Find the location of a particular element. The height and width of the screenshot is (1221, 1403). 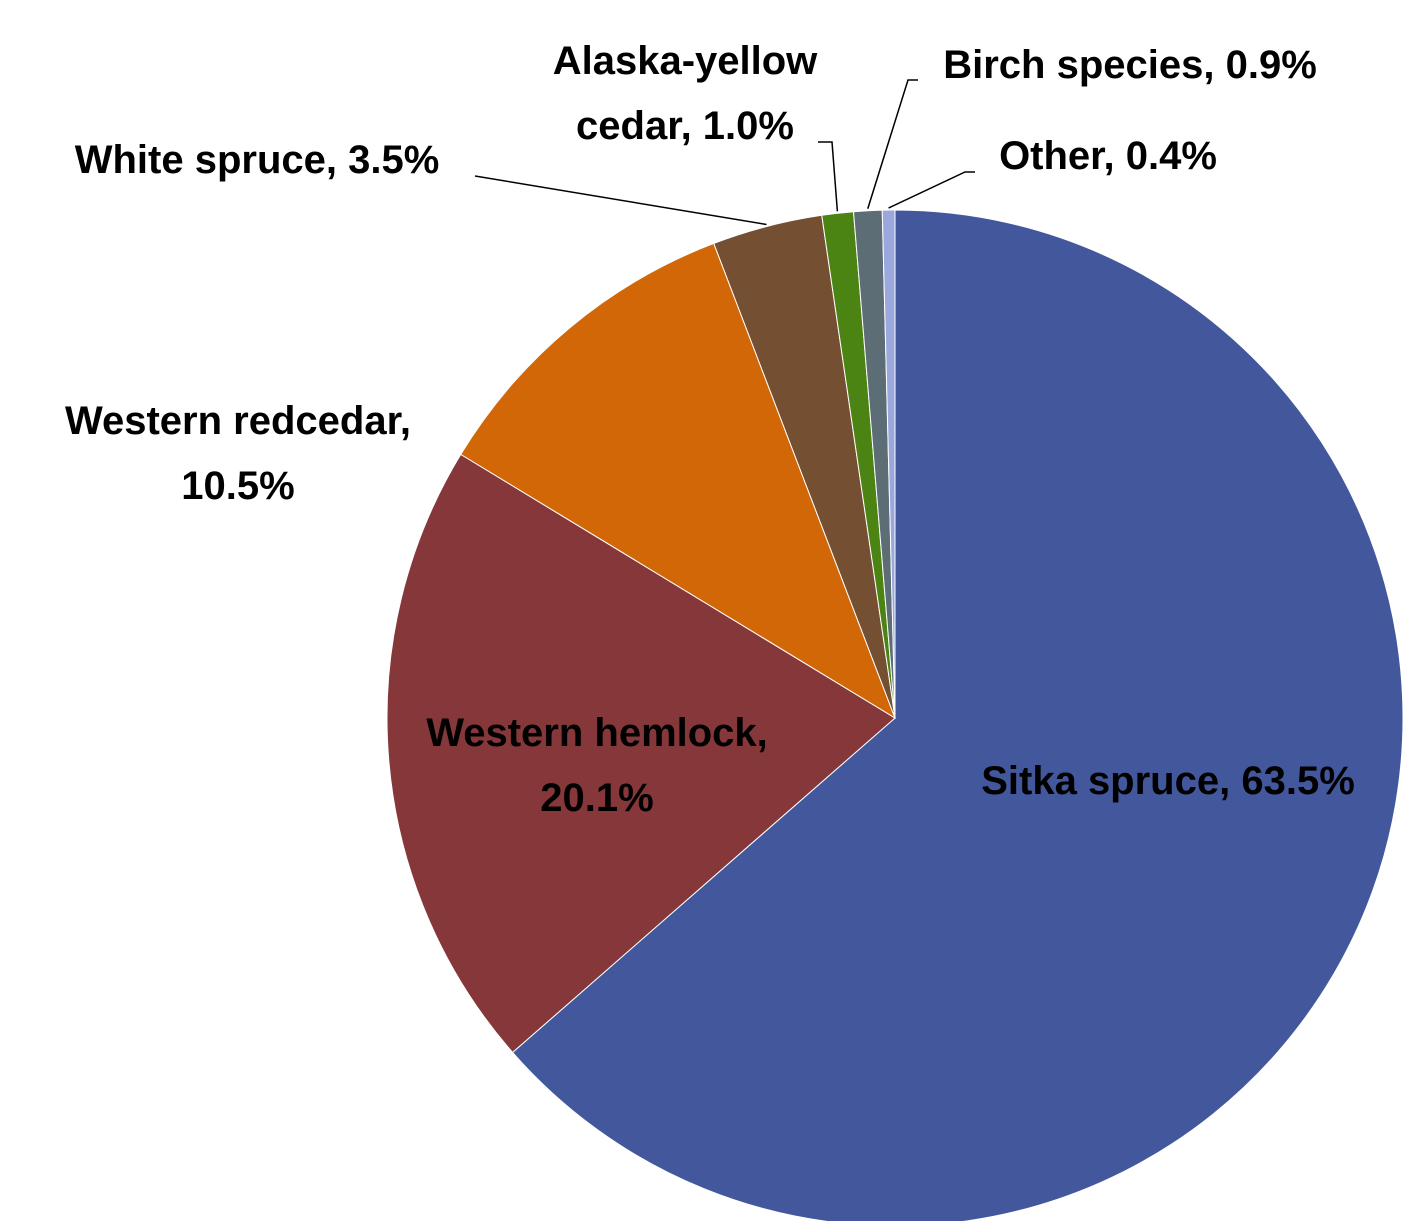

data-label: Birch species, 0.9% is located at coordinates (1130, 65).